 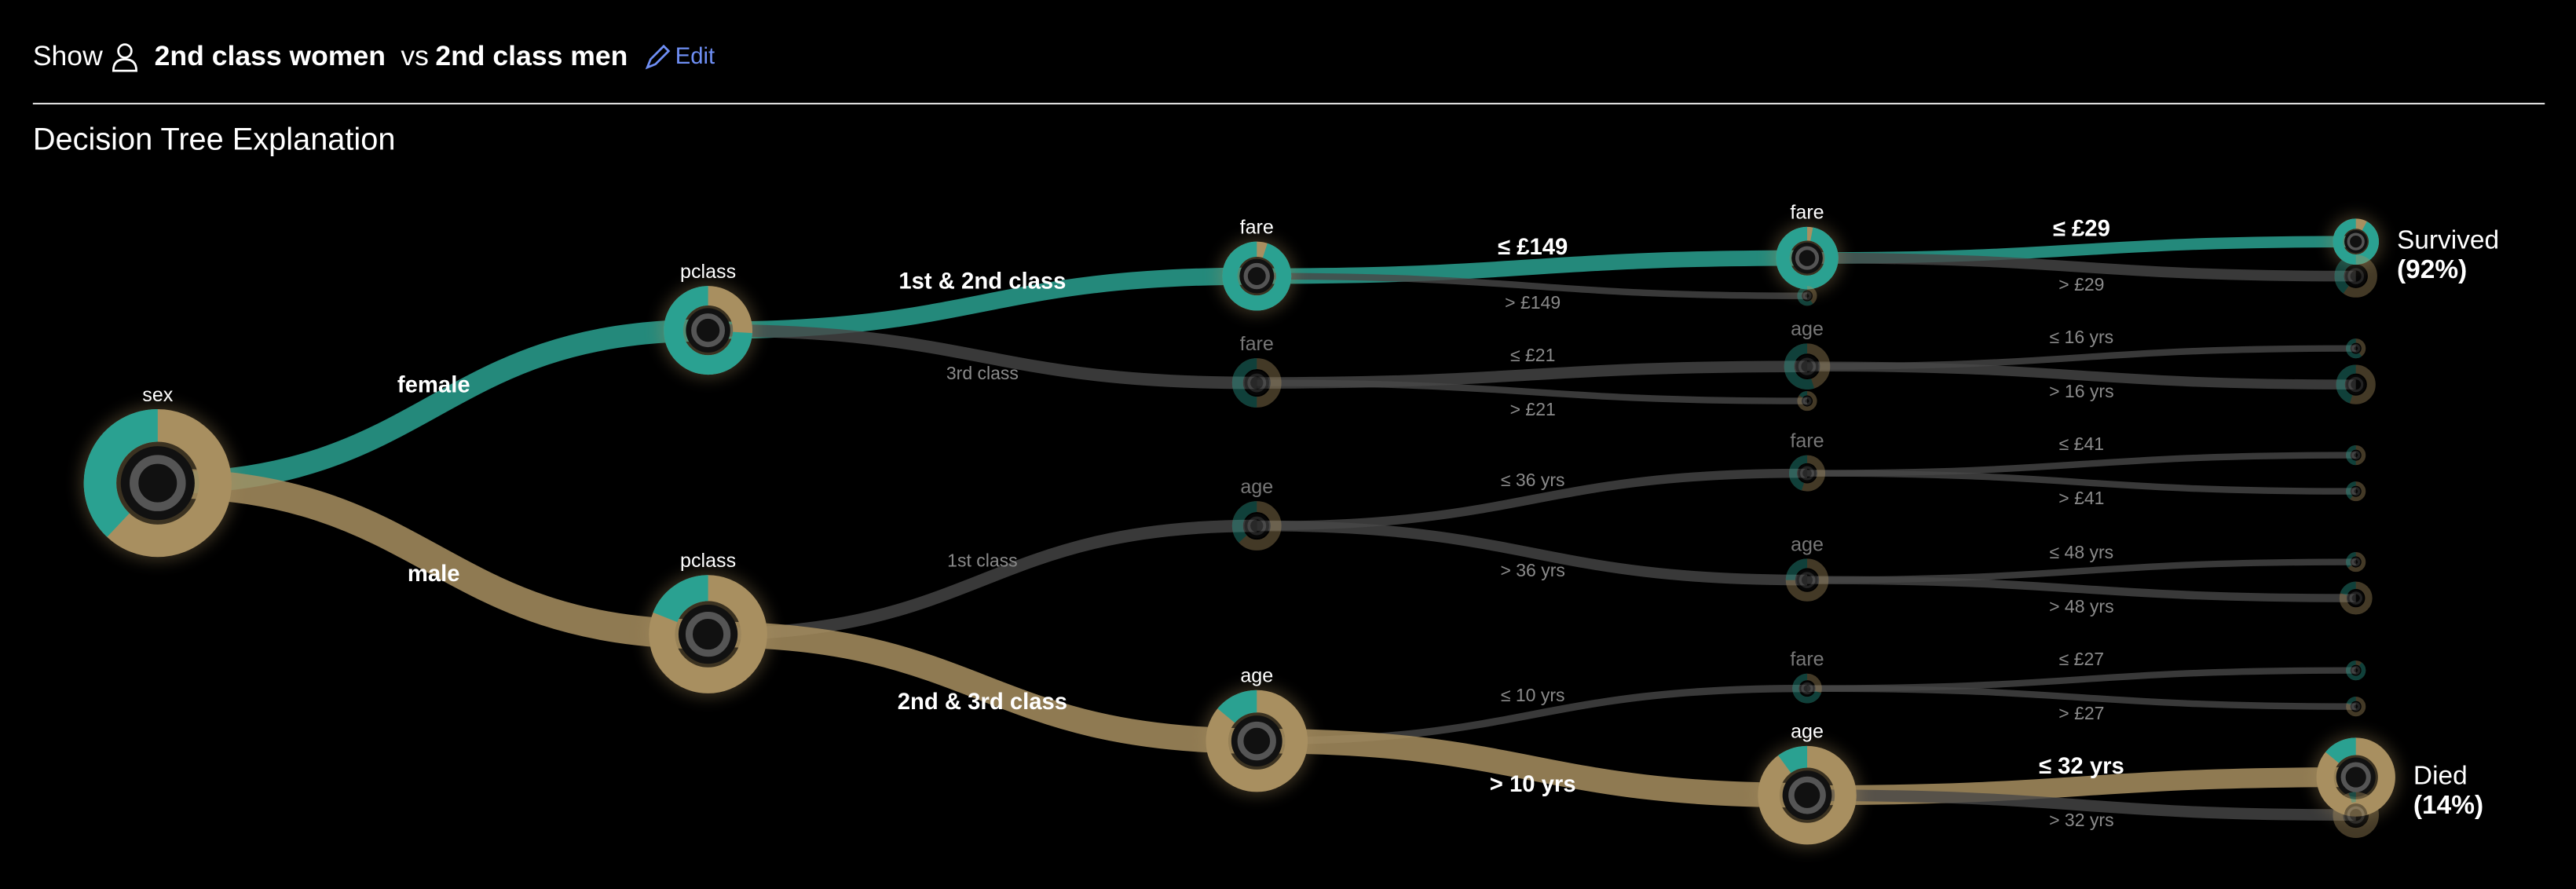 What do you see at coordinates (658, 57) in the screenshot?
I see `edit-icon` at bounding box center [658, 57].